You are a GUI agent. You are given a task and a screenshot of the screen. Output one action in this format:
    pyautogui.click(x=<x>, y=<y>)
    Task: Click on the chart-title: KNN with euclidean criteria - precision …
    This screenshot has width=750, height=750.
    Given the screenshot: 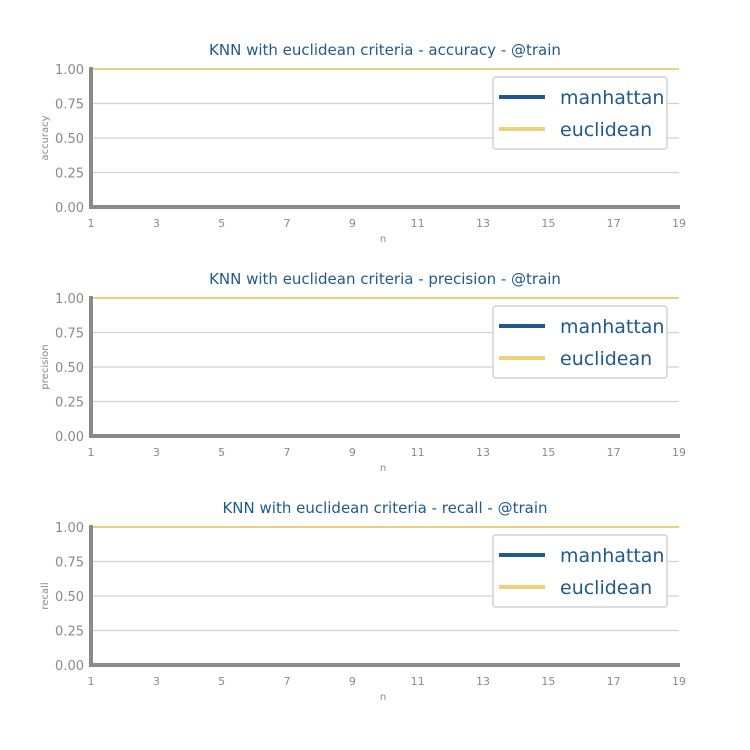 What is the action you would take?
    pyautogui.click(x=385, y=279)
    